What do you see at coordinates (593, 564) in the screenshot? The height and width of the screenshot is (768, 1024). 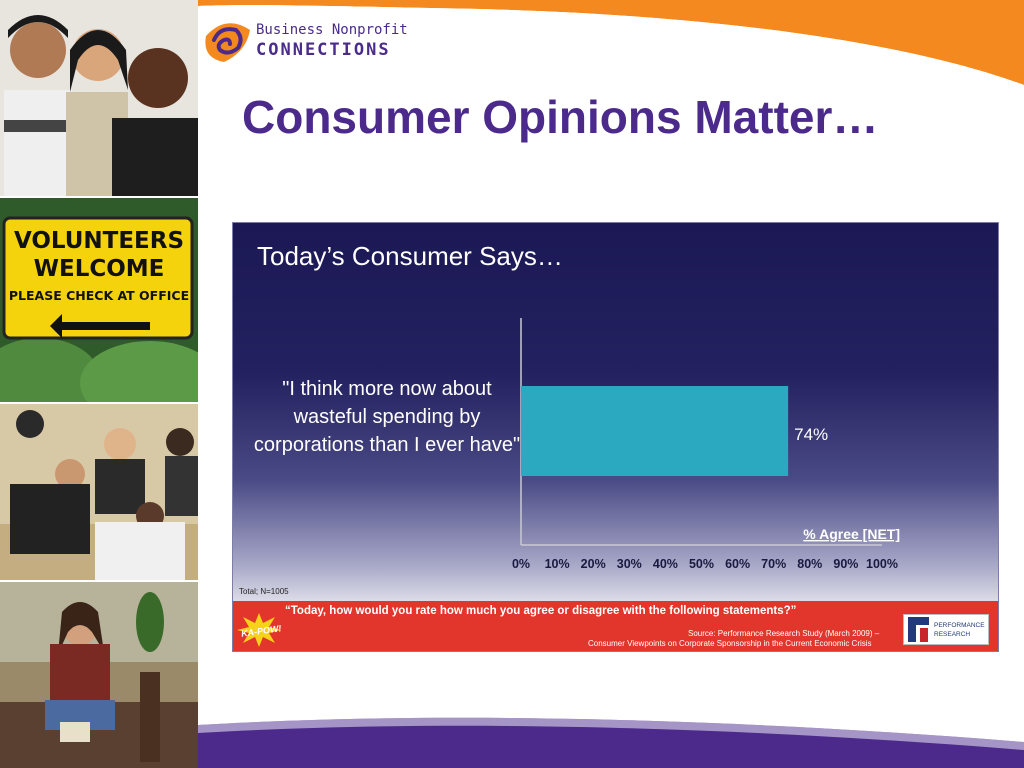 I see `x-tick-label: 20%` at bounding box center [593, 564].